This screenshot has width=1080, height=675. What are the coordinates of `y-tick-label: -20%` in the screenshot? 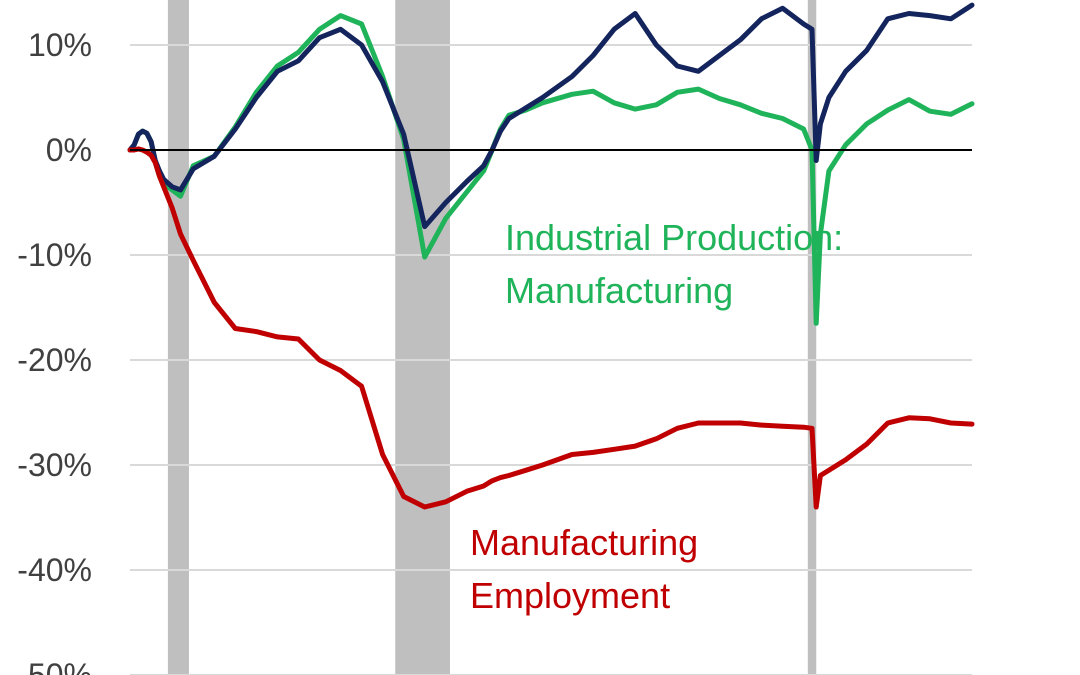 It's located at (54, 360).